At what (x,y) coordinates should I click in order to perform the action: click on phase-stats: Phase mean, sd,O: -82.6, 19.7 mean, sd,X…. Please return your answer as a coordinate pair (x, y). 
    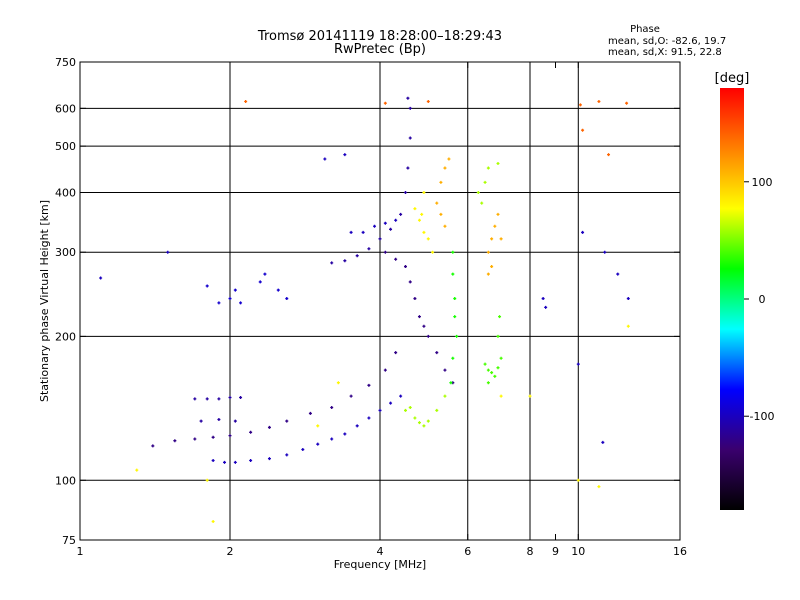
    Looking at the image, I should click on (667, 41).